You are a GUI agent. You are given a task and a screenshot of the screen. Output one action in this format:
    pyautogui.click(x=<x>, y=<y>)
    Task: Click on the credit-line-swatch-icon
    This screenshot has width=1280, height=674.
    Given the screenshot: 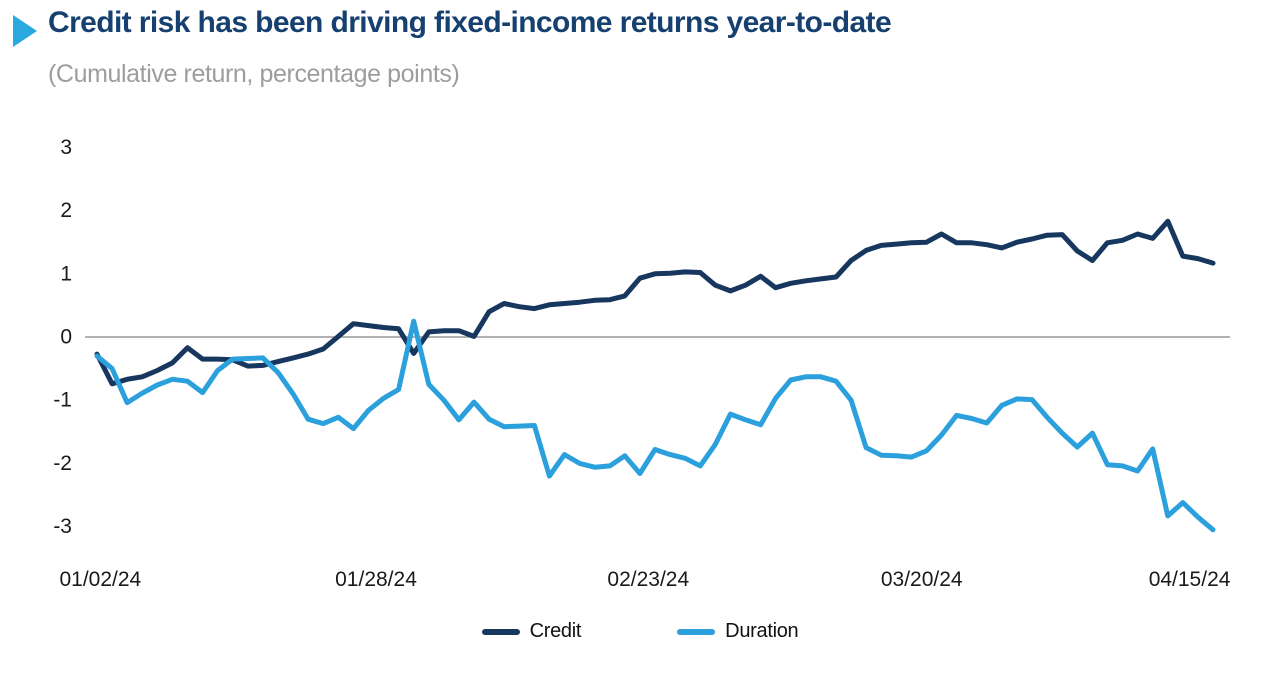 What is the action you would take?
    pyautogui.click(x=500, y=631)
    